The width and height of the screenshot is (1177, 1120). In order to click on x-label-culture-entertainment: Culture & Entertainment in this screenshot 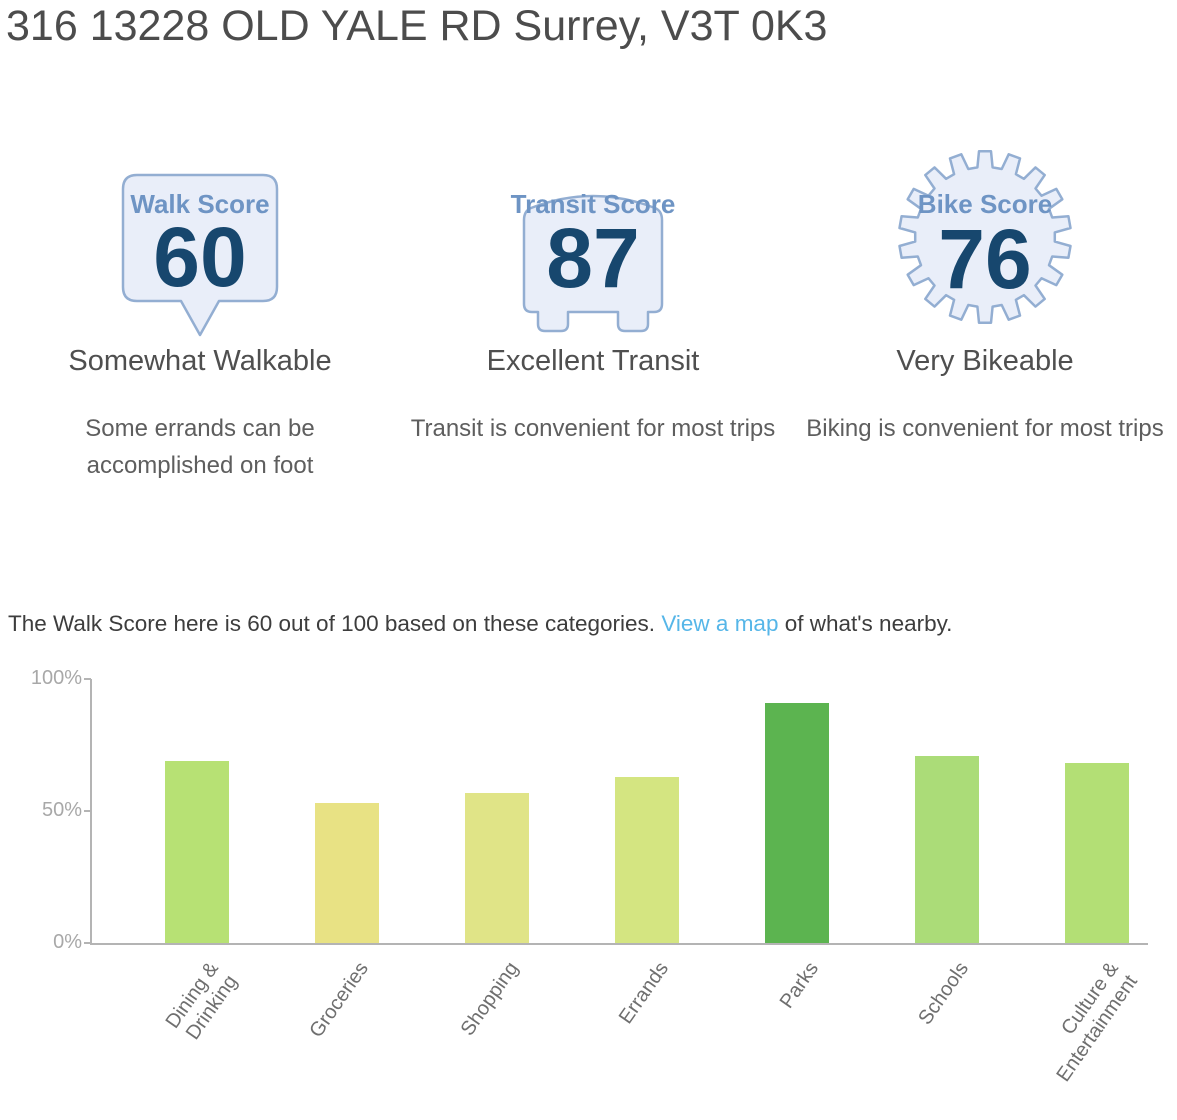, I will do `click(1097, 1022)`.